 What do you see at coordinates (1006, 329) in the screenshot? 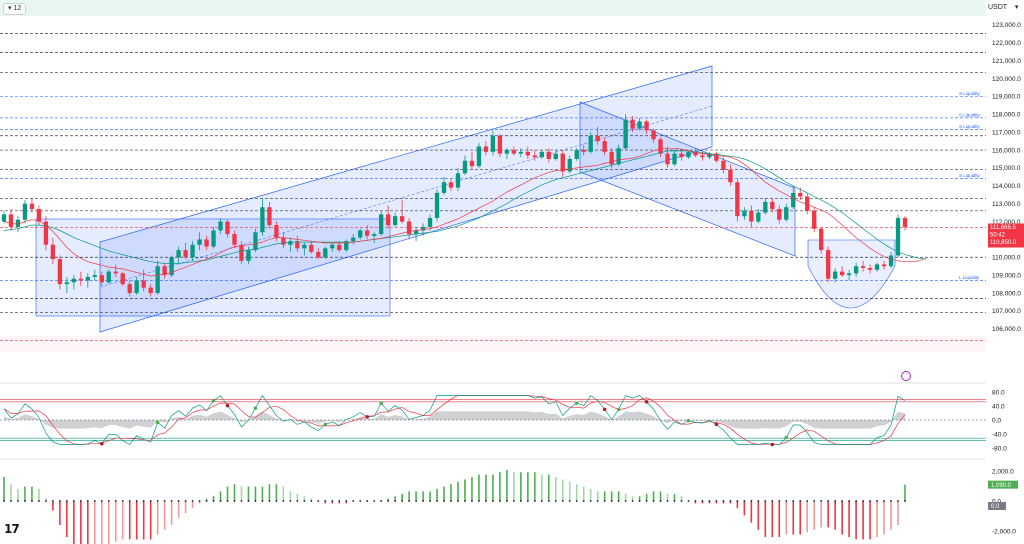
I see `price-axis-tick: 106,000.0` at bounding box center [1006, 329].